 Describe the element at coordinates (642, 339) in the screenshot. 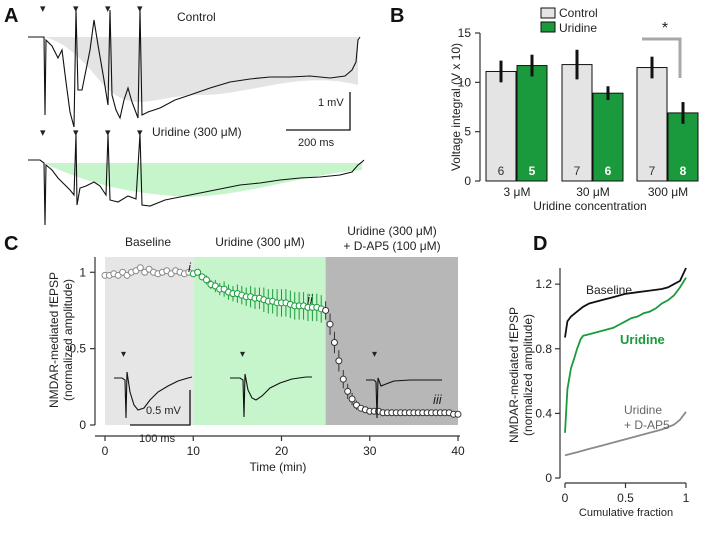

I see `series-label-uridine: Uridine` at that location.